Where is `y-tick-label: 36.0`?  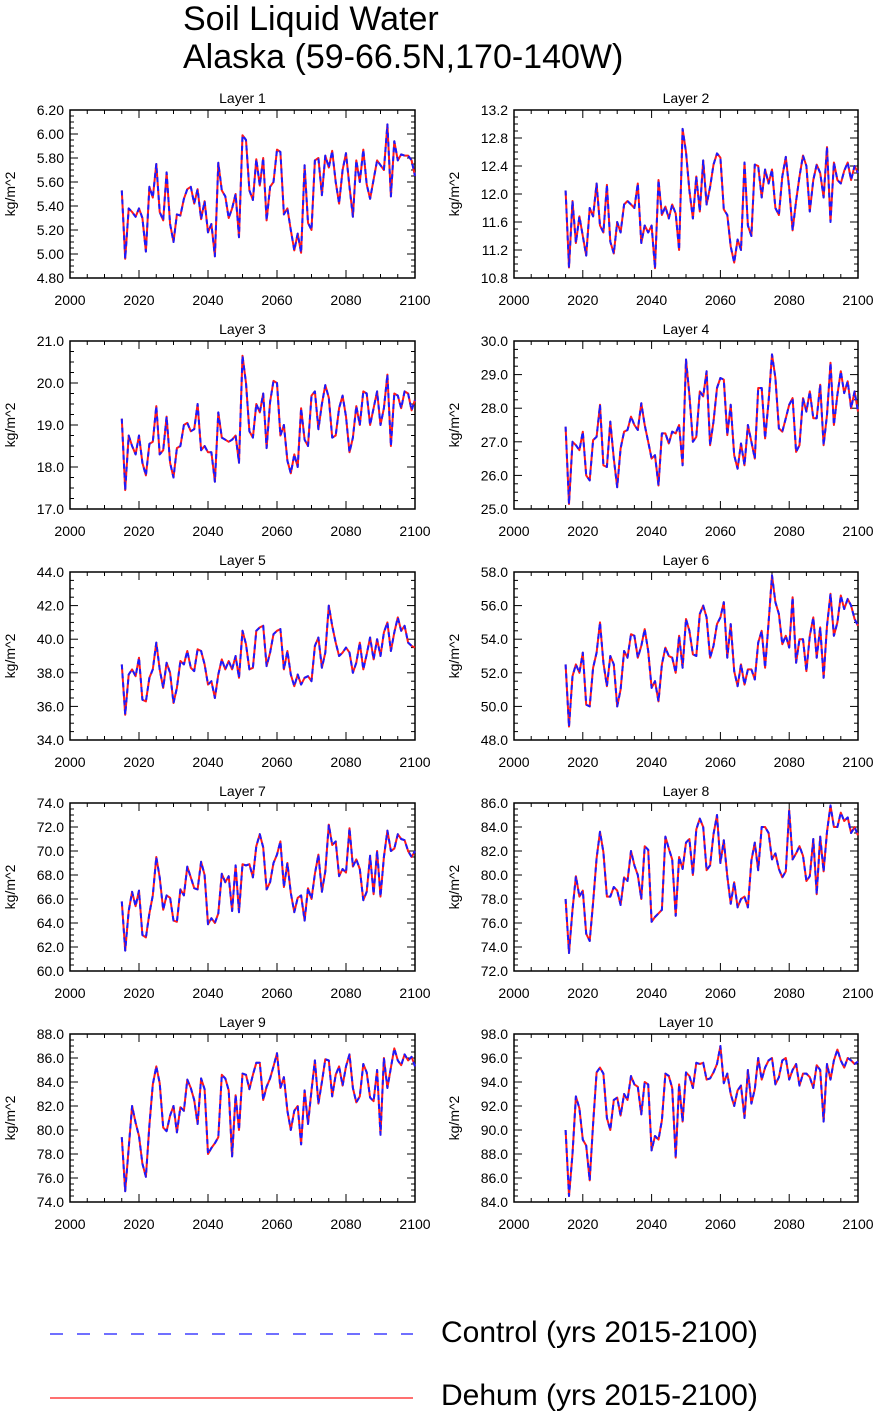 y-tick-label: 36.0 is located at coordinates (50, 706).